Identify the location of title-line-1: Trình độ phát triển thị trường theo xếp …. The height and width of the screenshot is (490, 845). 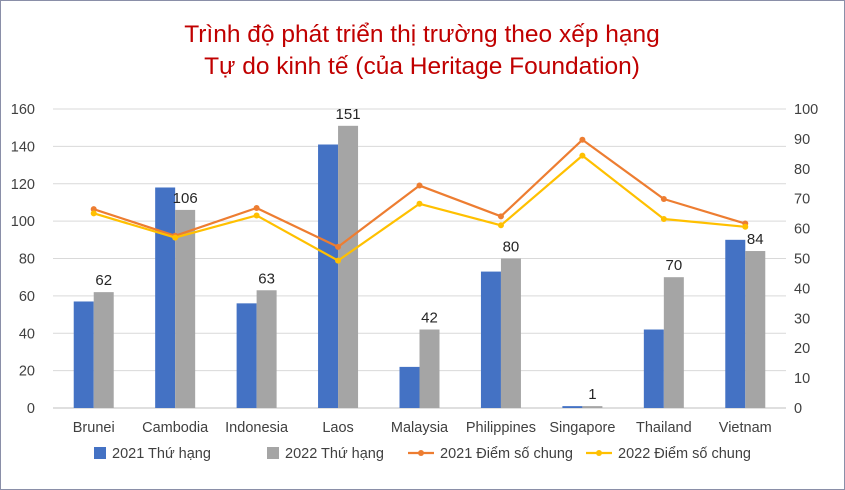
(422, 34).